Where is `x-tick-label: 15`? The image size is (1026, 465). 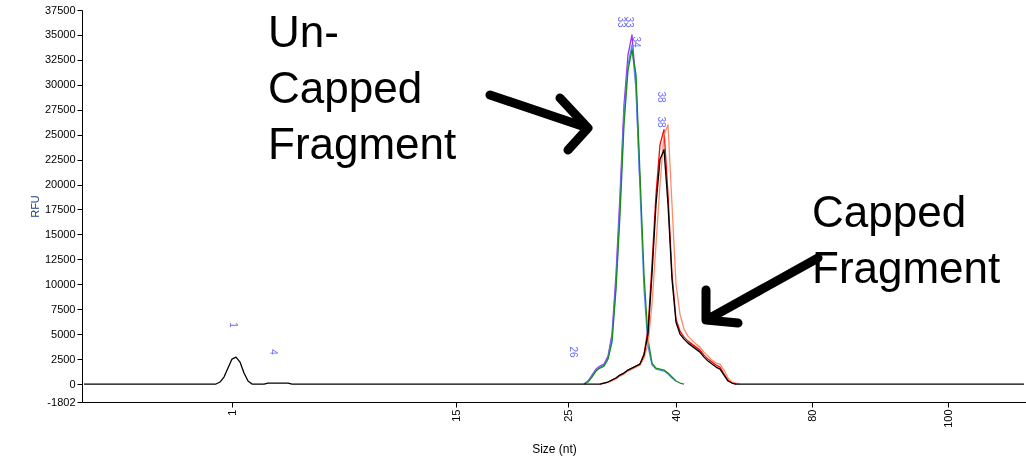 x-tick-label: 15 is located at coordinates (455, 415).